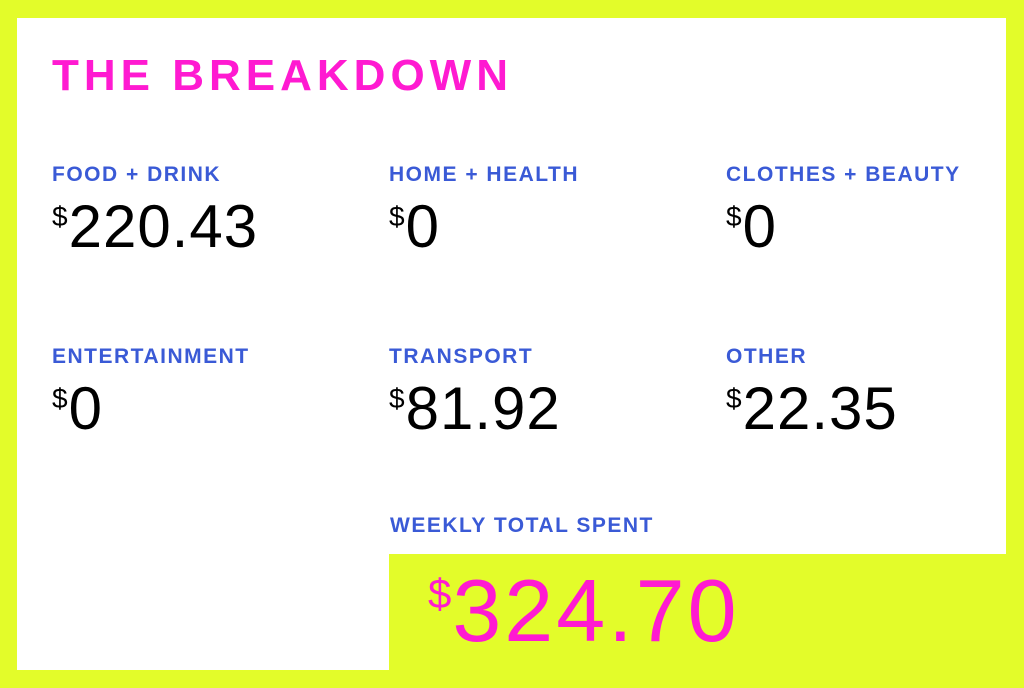 This screenshot has height=688, width=1024. I want to click on category-amount: 81.92, so click(483, 408).